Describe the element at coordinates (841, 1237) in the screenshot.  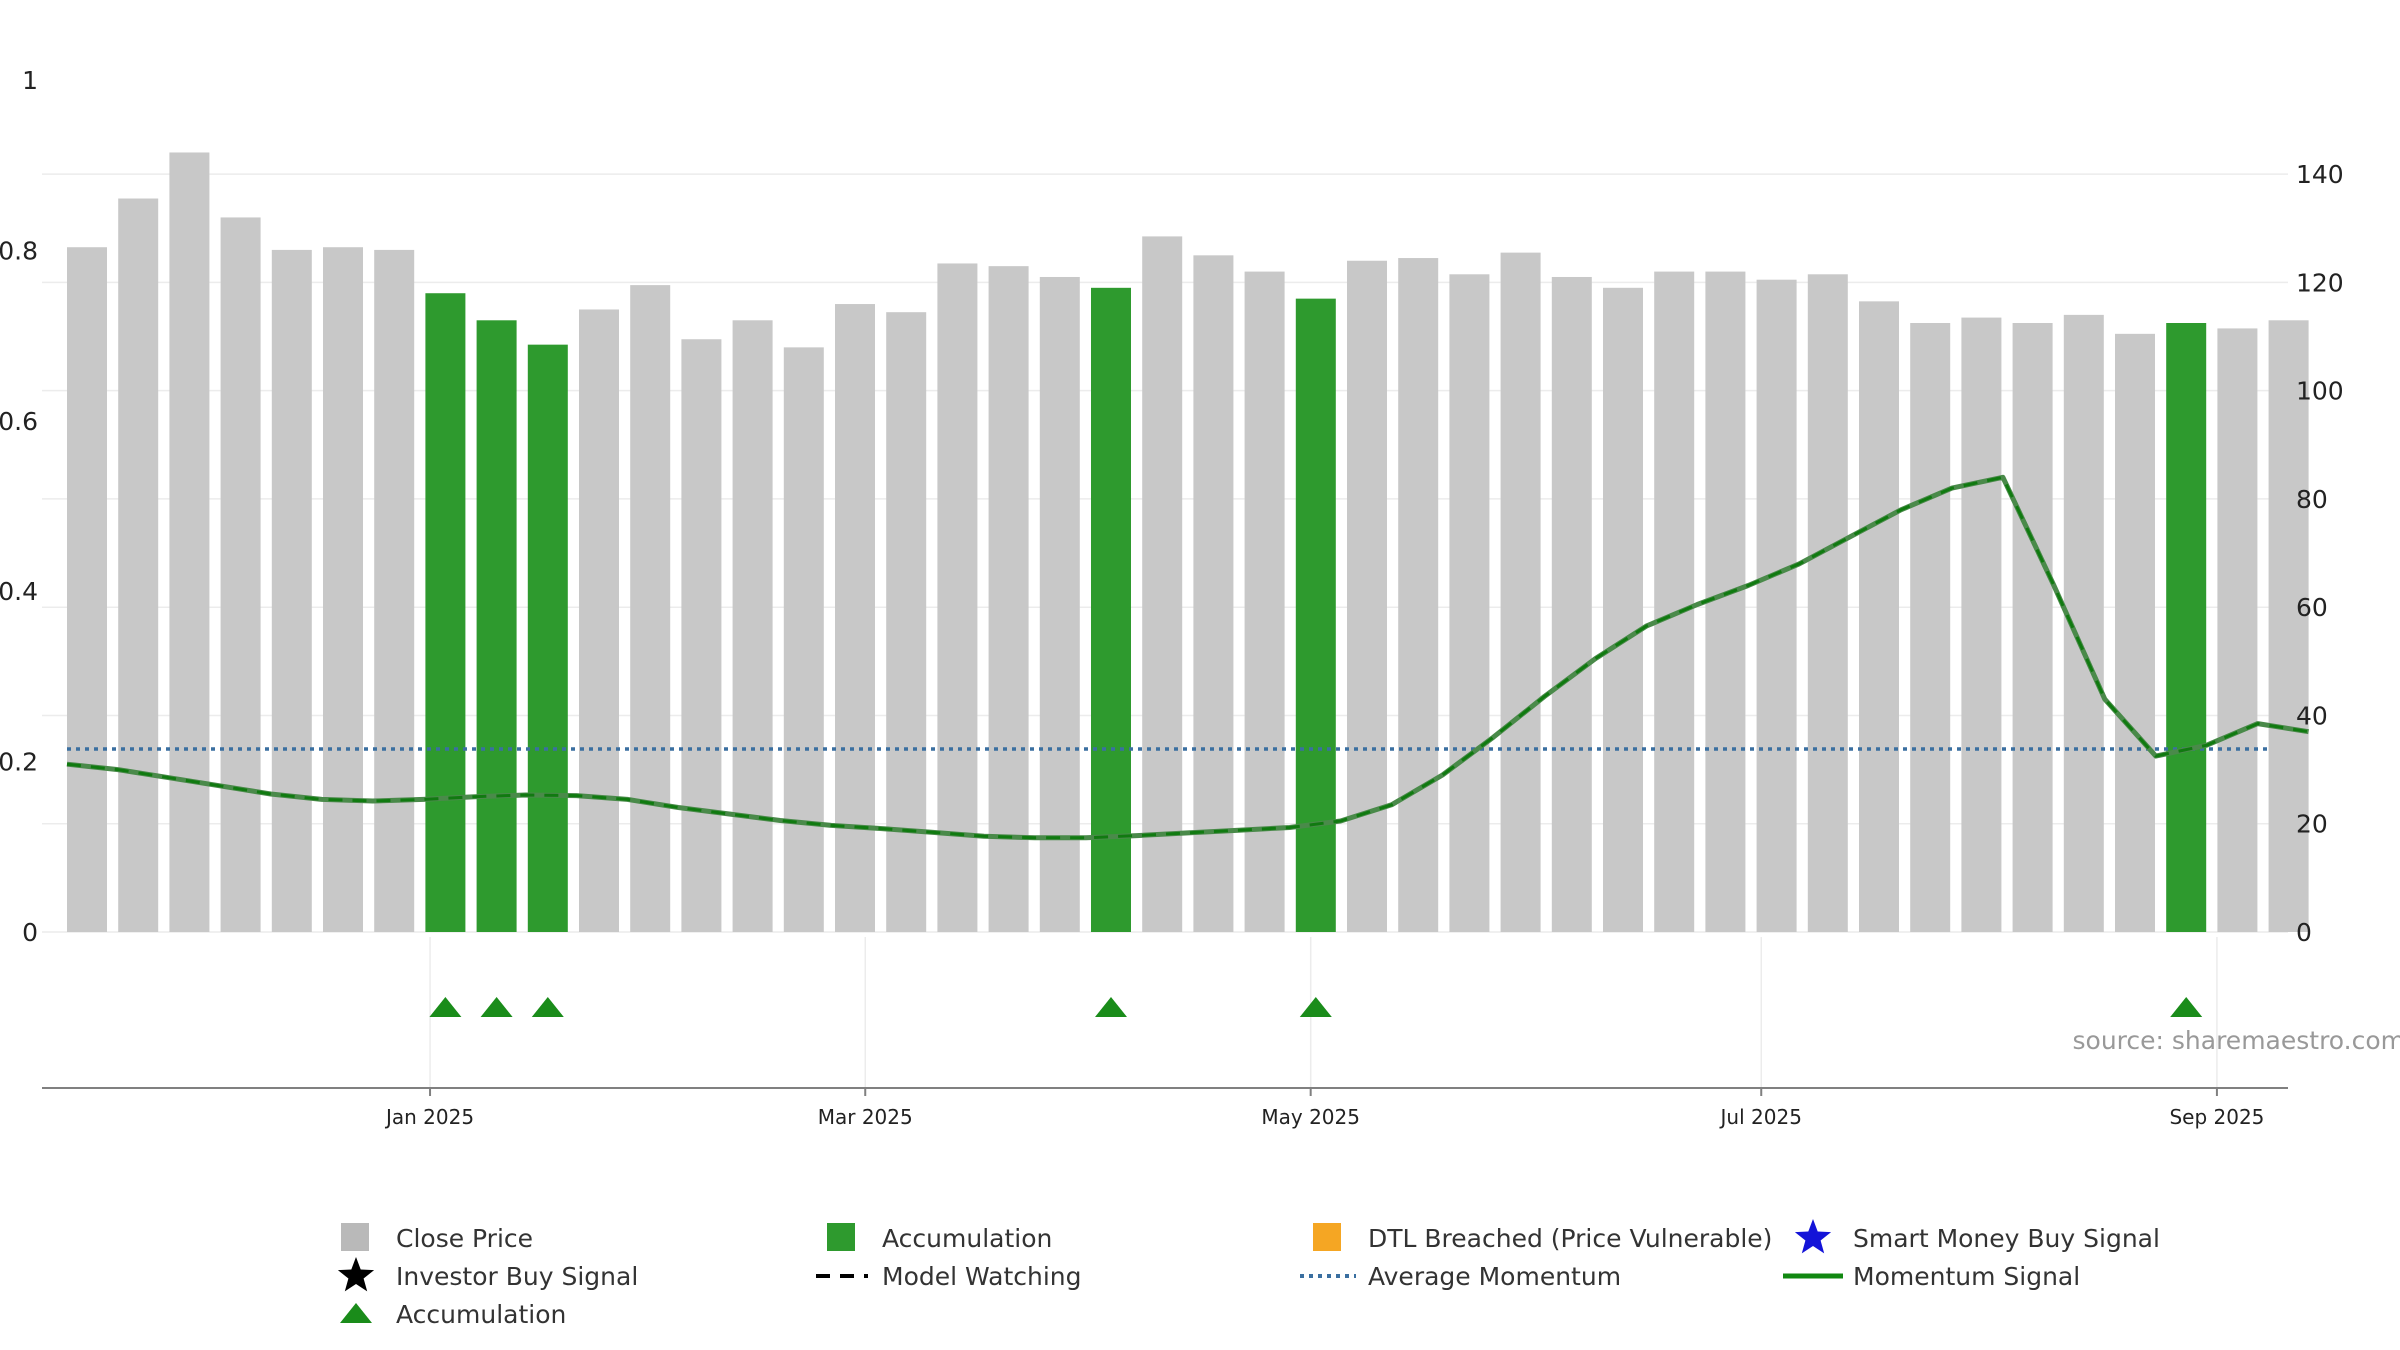
I see `green-square-icon` at that location.